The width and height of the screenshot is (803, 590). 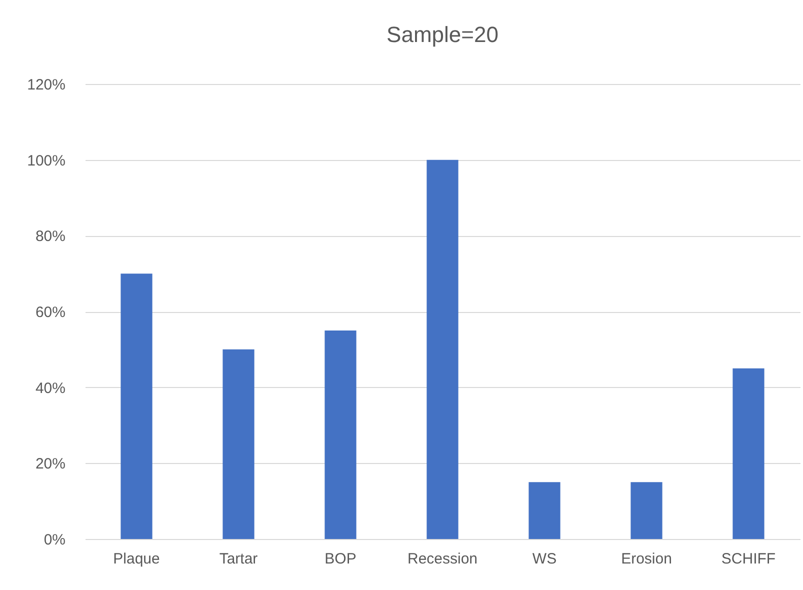 What do you see at coordinates (46, 85) in the screenshot?
I see `y-tick-label: 120%` at bounding box center [46, 85].